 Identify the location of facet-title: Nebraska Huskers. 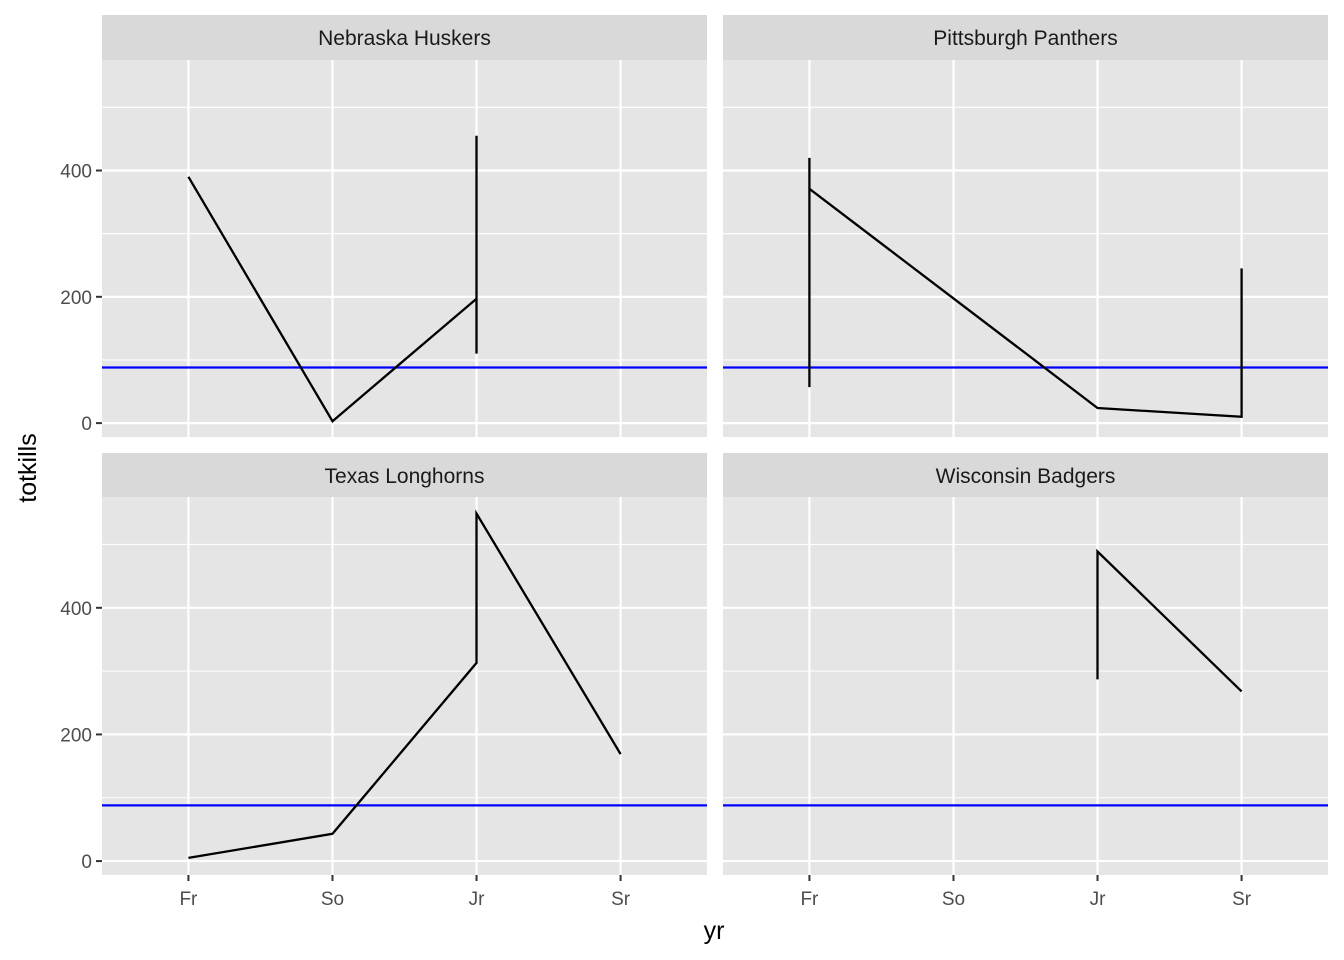
(404, 38).